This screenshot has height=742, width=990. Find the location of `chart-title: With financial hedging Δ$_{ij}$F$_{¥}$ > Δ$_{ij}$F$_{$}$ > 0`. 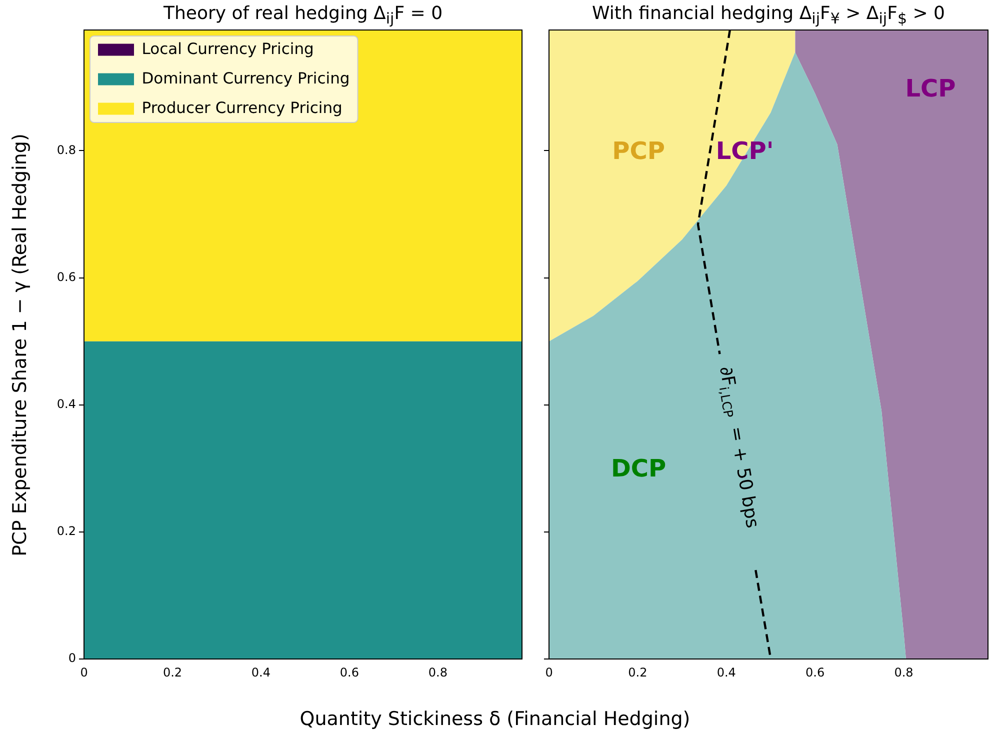

chart-title: With financial hedging Δ$_{ij}$F$_{¥}$ > Δ$_{ij}$F$_{$}$ > 0 is located at coordinates (768, 15).